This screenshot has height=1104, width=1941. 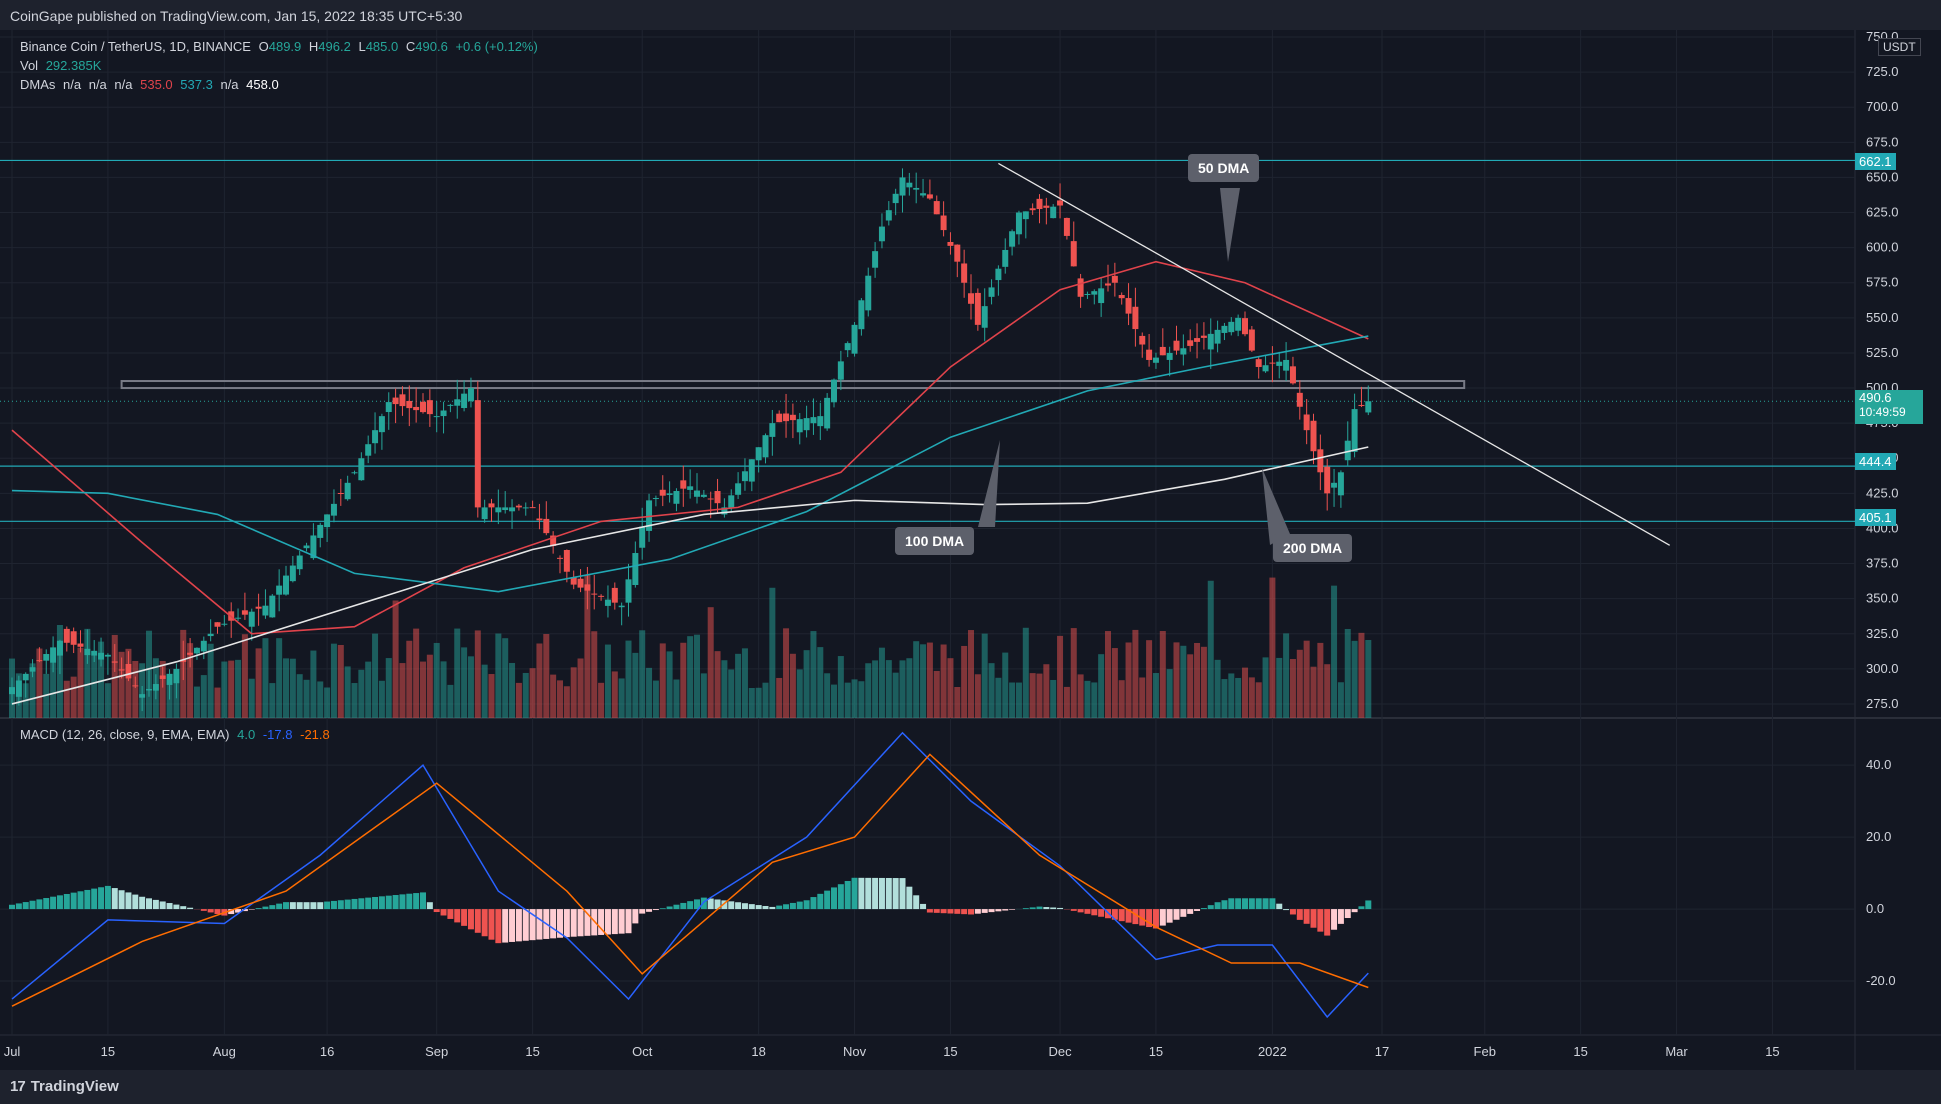 I want to click on time-tick-label: Sep, so click(x=436, y=1051).